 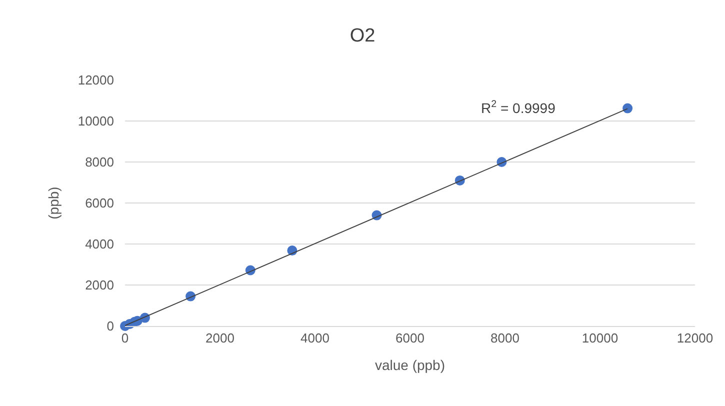 I want to click on x-tick-label: 12000, so click(x=695, y=338).